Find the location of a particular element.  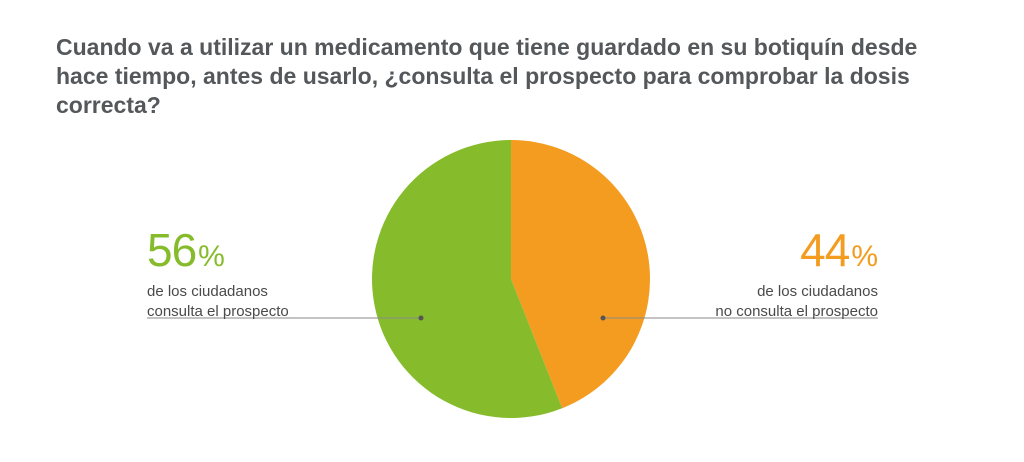

callout-consulta-desc-2: consulta el prospecto is located at coordinates (218, 311).